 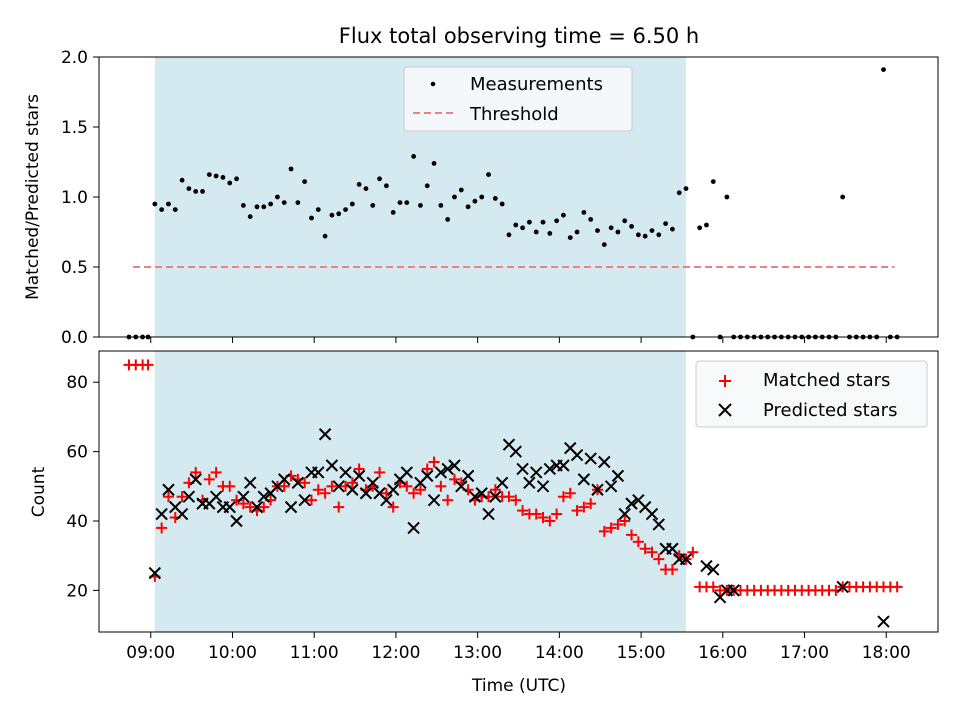 What do you see at coordinates (641, 653) in the screenshot?
I see `x-tick-label: 15:00` at bounding box center [641, 653].